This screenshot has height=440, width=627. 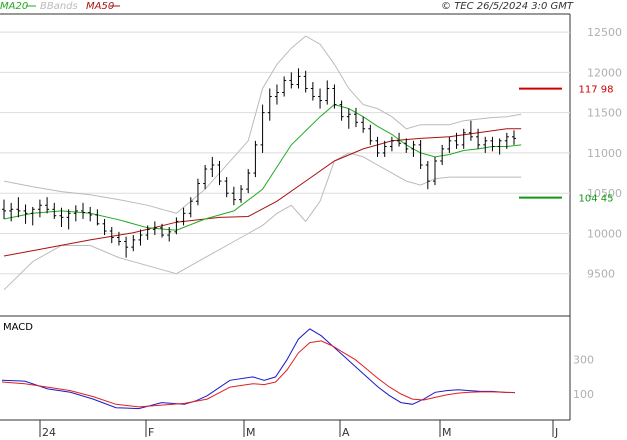 What do you see at coordinates (507, 6) in the screenshot?
I see `copyright-text: © TEC 26/5/2024 3:0 GMT` at bounding box center [507, 6].